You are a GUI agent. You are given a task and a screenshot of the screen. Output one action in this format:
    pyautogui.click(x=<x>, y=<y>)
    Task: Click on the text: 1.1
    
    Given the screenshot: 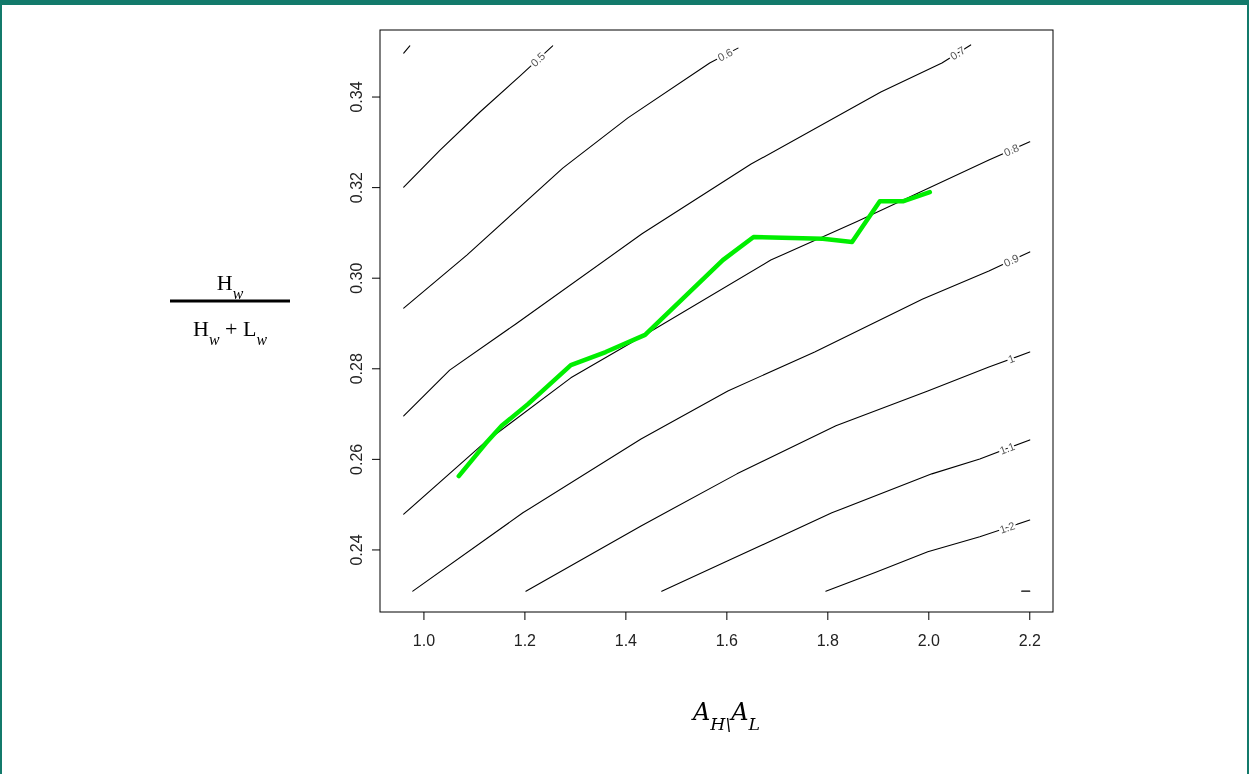 What is the action you would take?
    pyautogui.click(x=1007, y=448)
    